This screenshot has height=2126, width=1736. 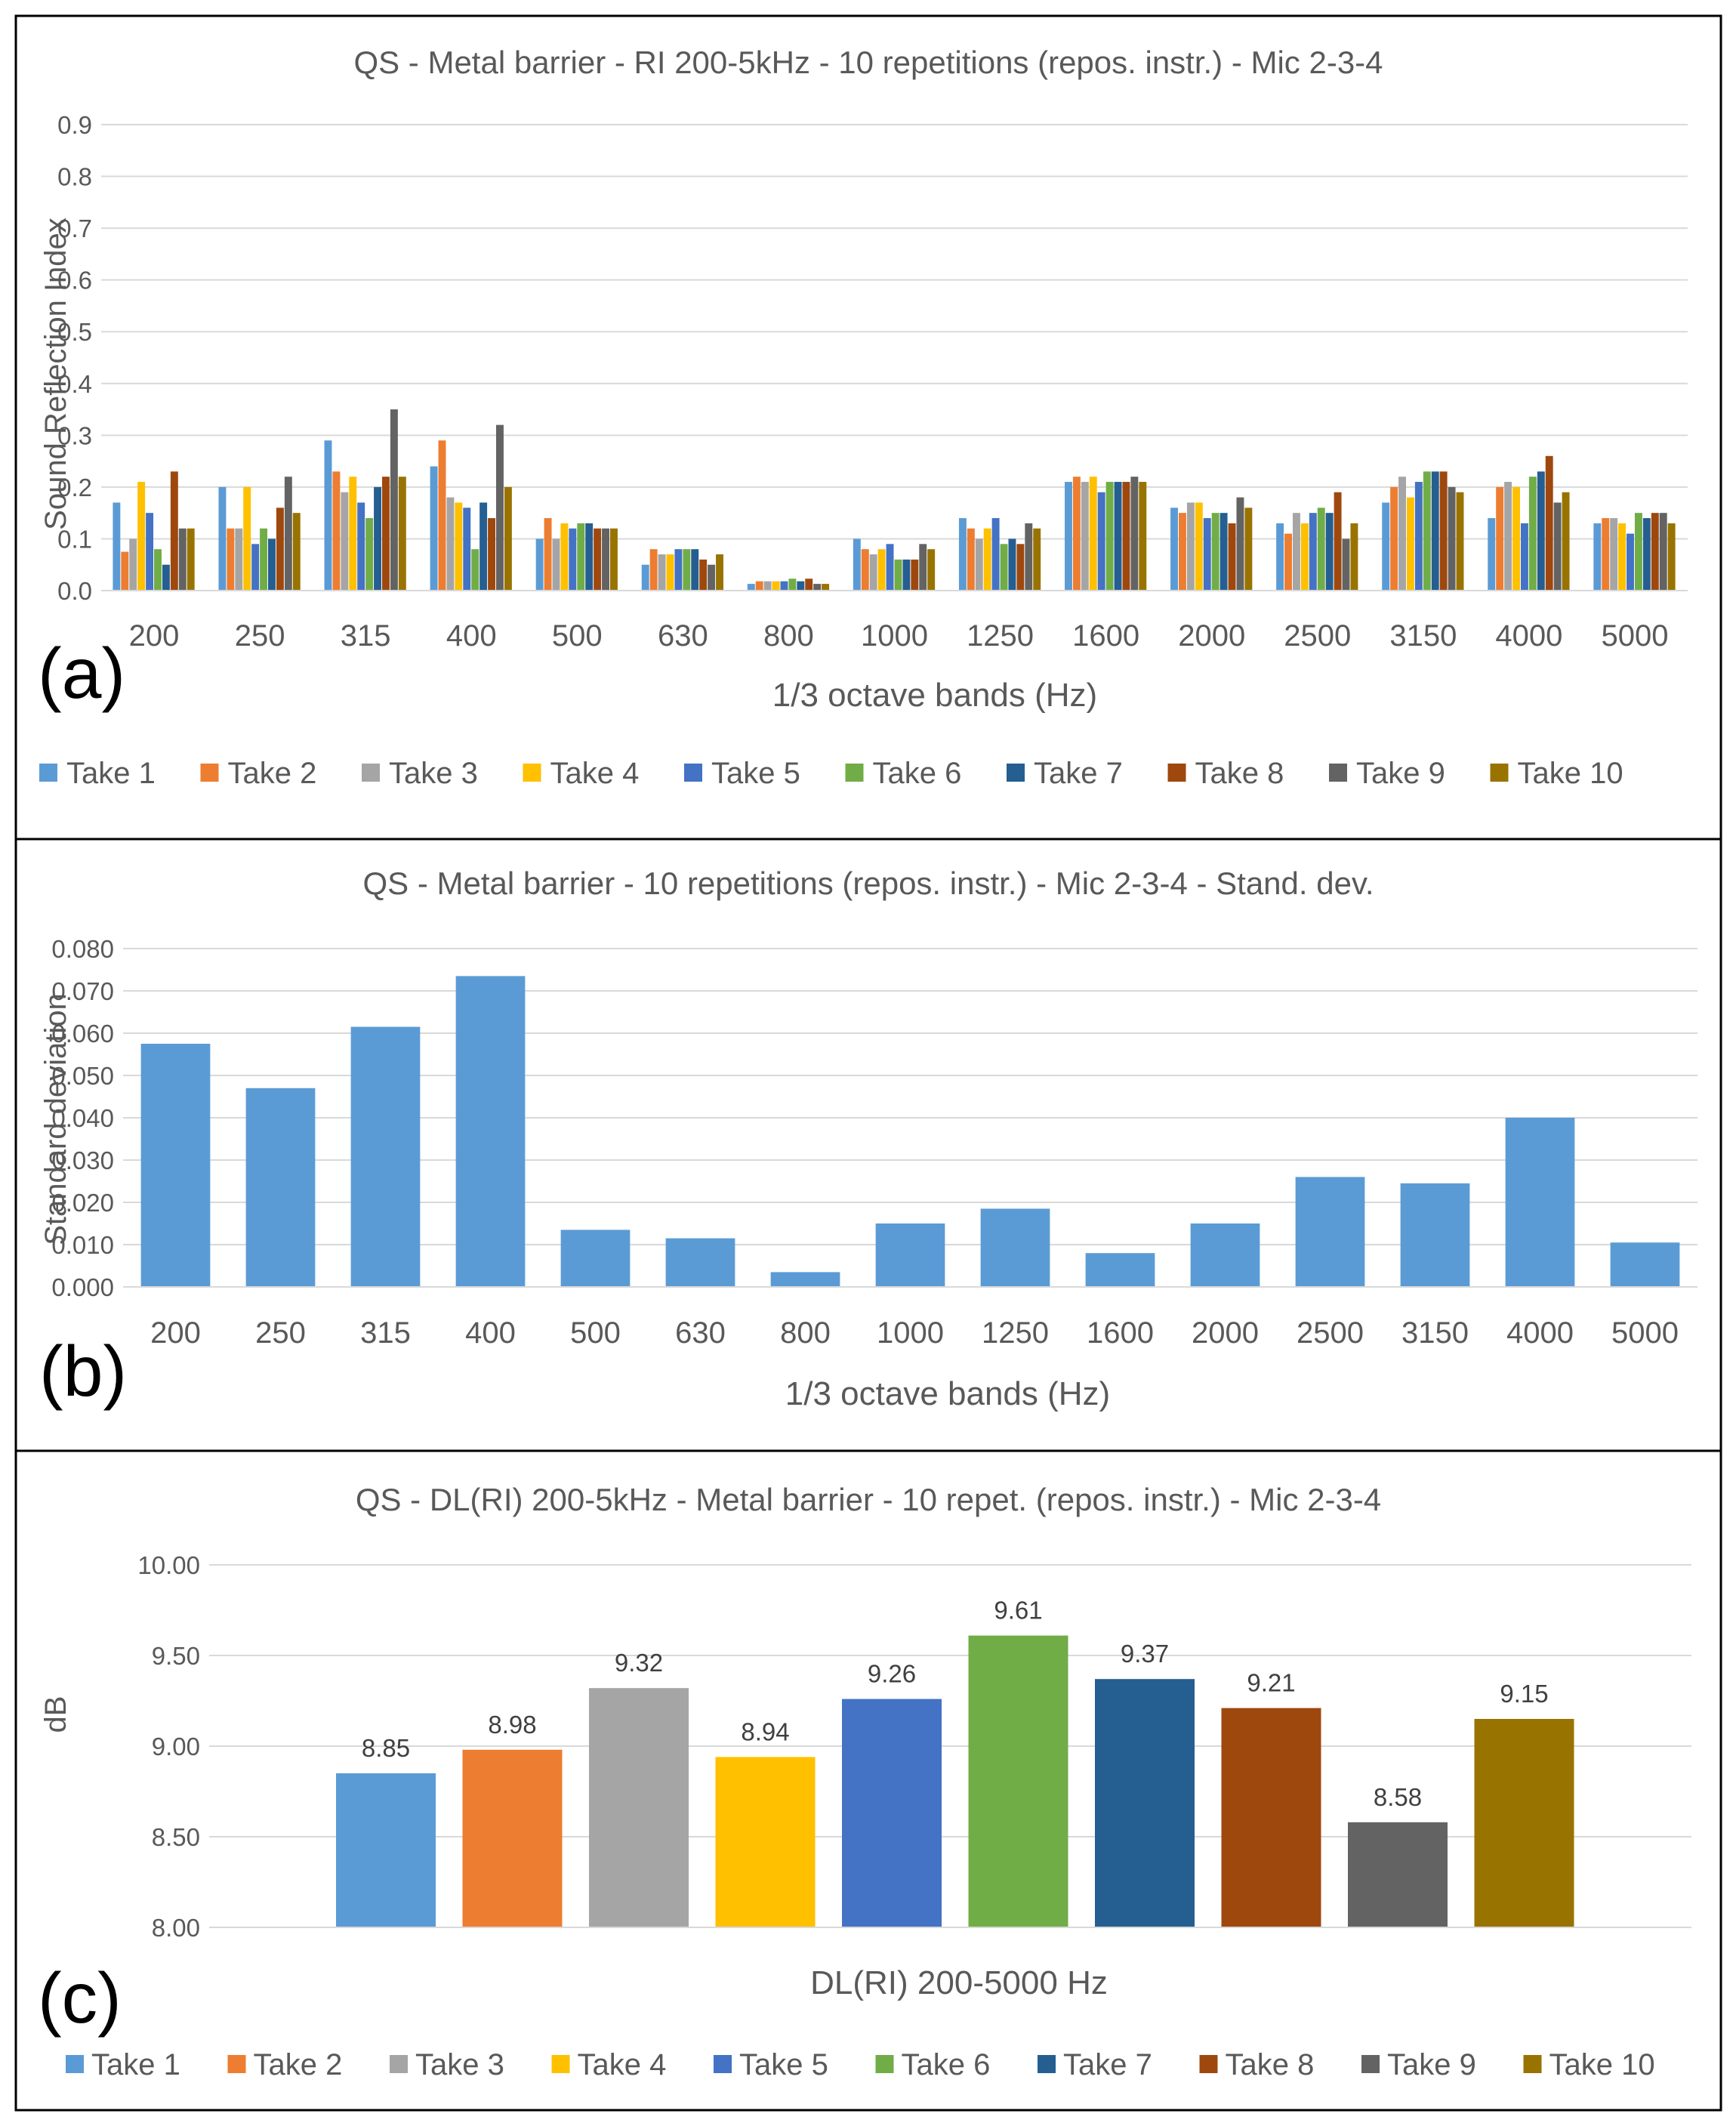 What do you see at coordinates (56, 374) in the screenshot?
I see `chart-a-ylabel: Sound Reflection Index` at bounding box center [56, 374].